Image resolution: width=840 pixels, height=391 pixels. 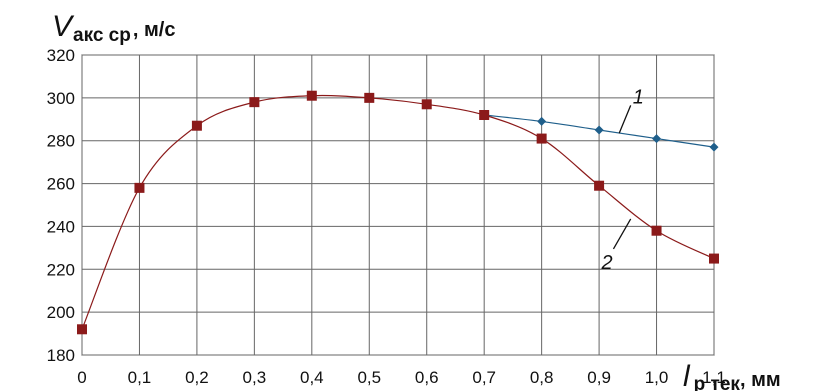 What do you see at coordinates (427, 377) in the screenshot?
I see `x-tick-label: 0,6` at bounding box center [427, 377].